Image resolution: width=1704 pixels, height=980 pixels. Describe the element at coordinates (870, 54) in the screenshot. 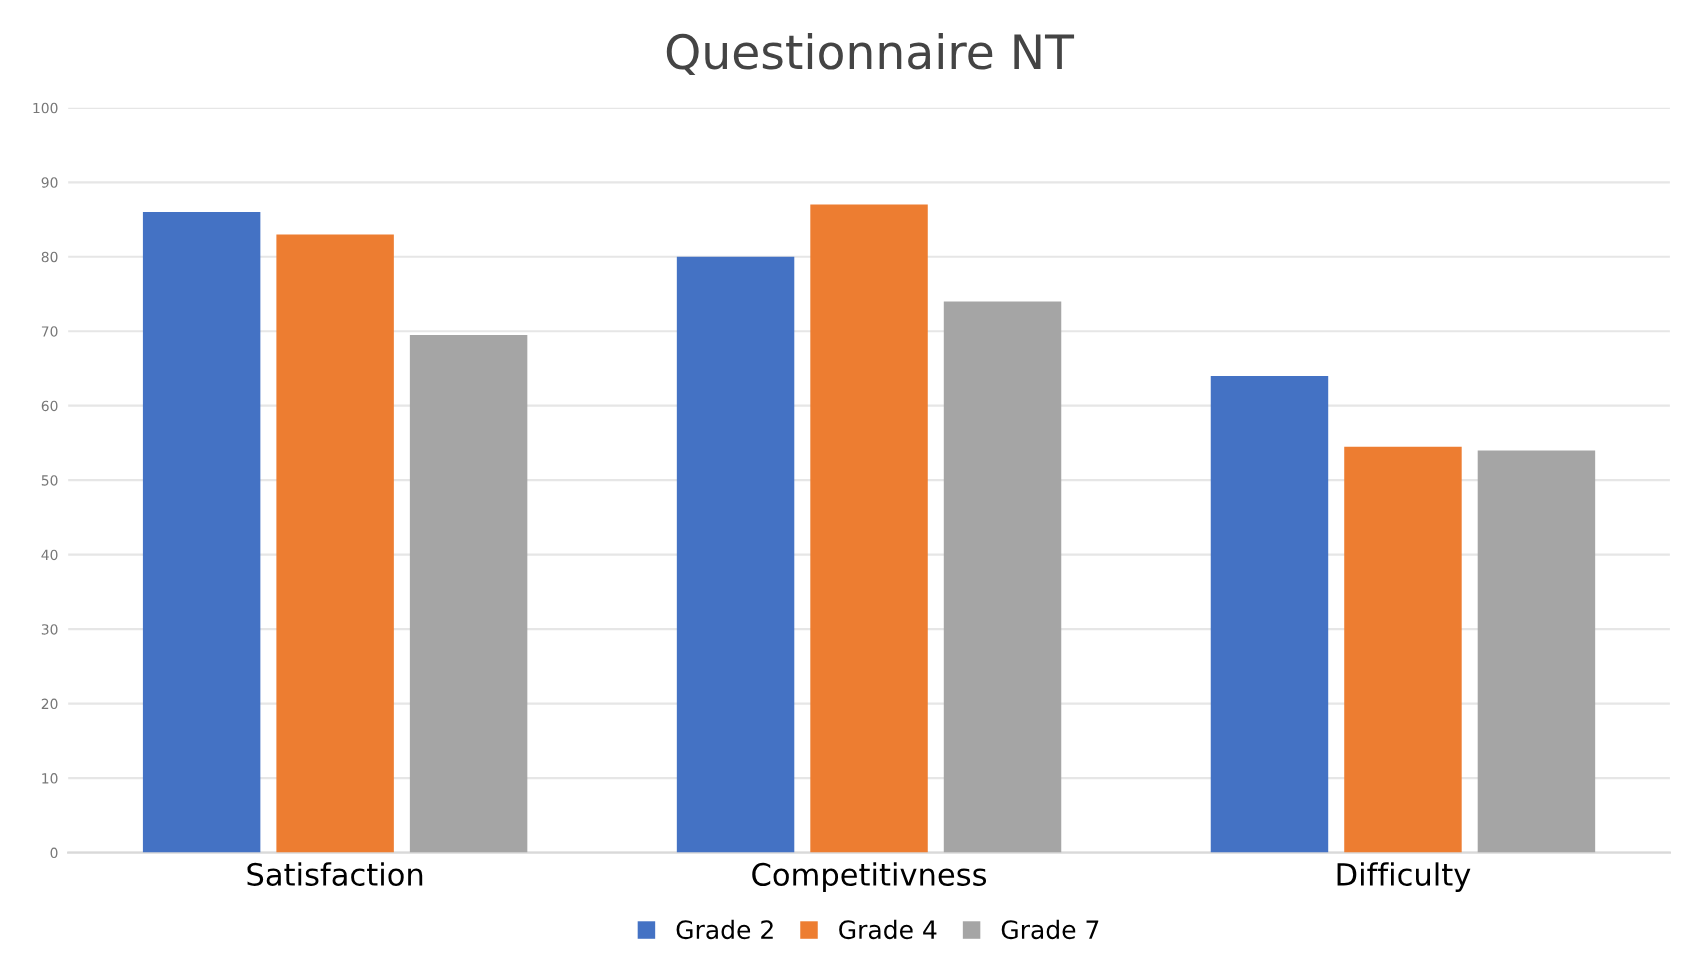

I see `chart-title: Questionnaire NT` at that location.